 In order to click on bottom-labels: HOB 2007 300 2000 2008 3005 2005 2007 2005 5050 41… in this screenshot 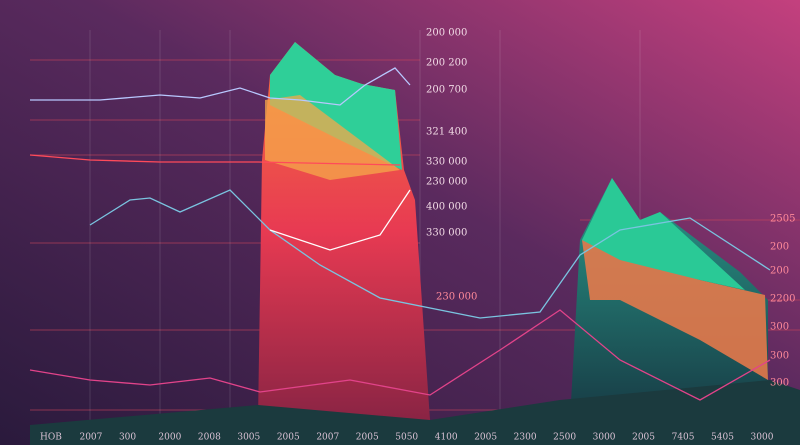, I will do `click(407, 438)`.